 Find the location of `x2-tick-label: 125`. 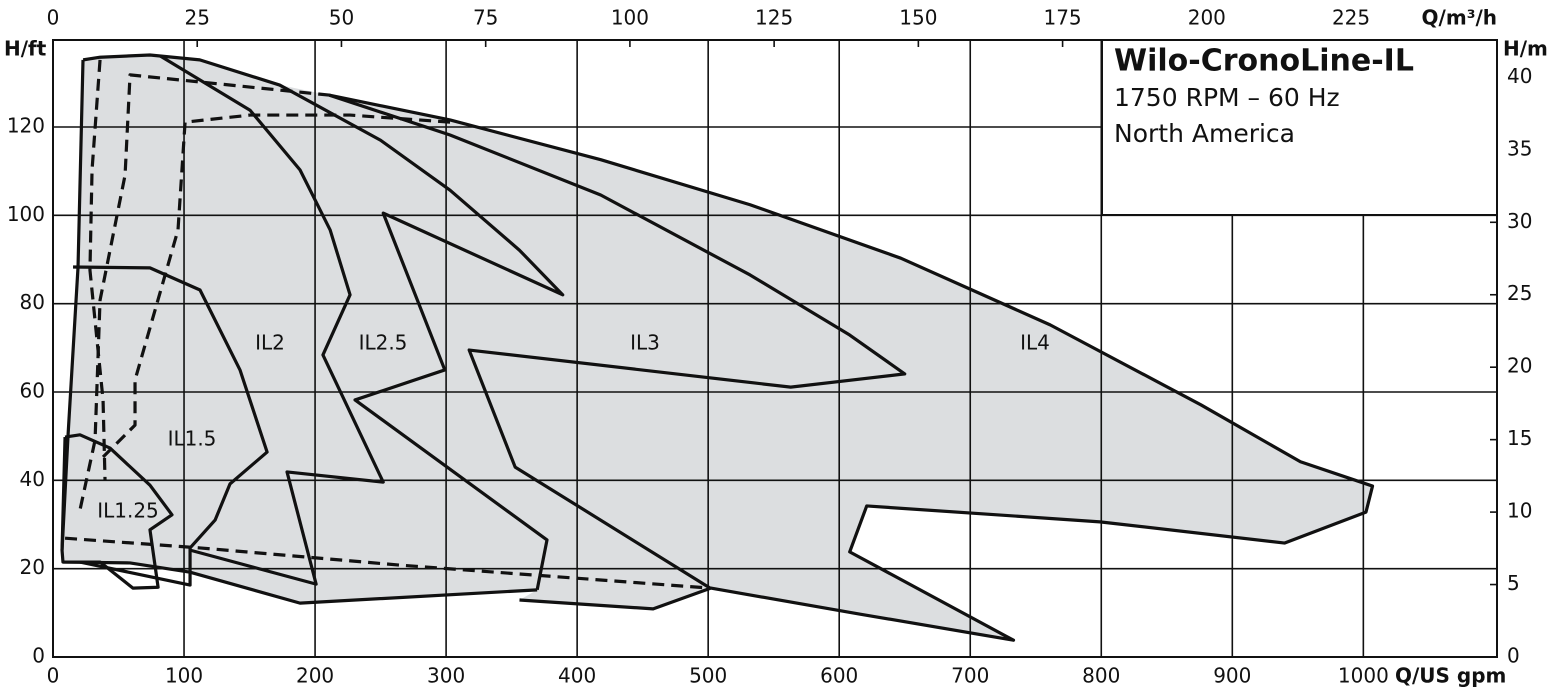

x2-tick-label: 125 is located at coordinates (774, 18).